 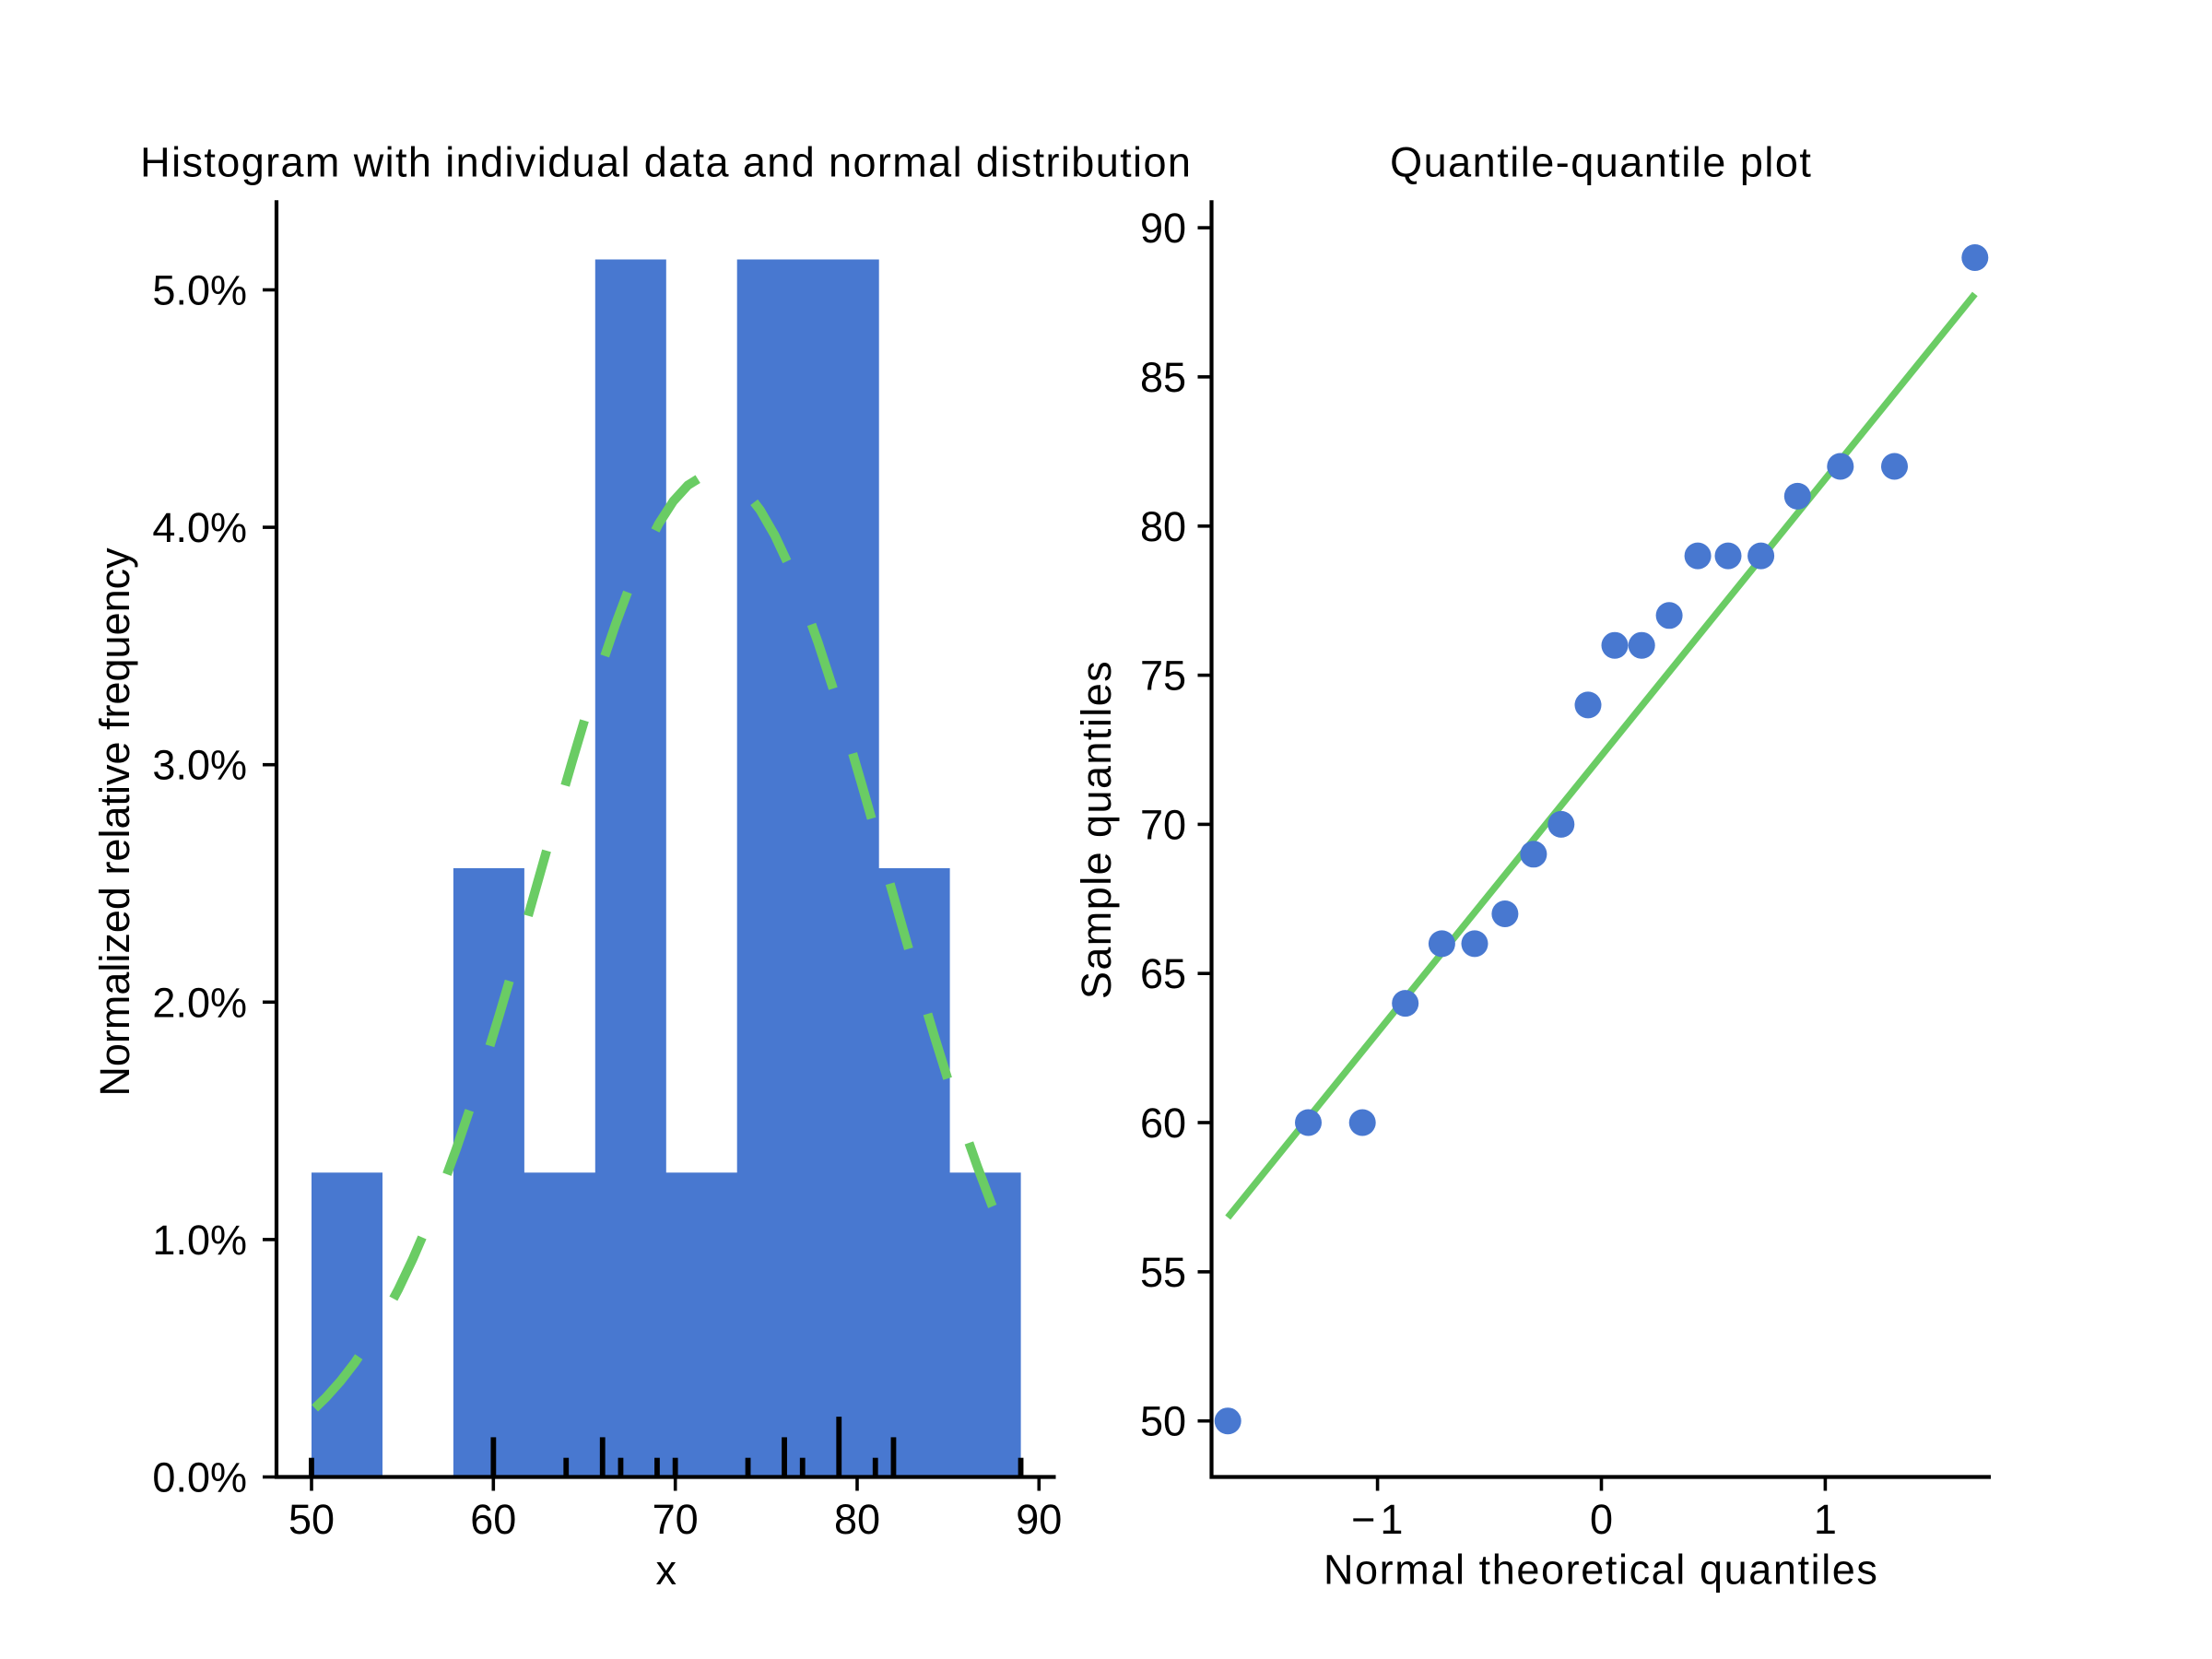 What do you see at coordinates (199, 765) in the screenshot?
I see `svg-text: 3.0%` at bounding box center [199, 765].